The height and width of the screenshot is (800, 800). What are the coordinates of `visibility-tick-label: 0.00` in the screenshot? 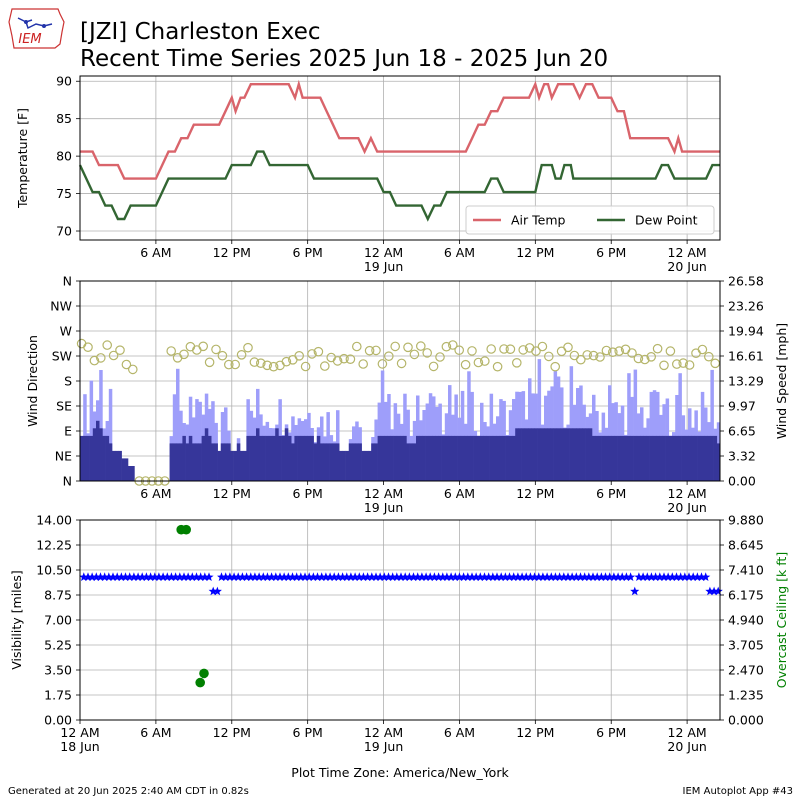 It's located at (58, 720).